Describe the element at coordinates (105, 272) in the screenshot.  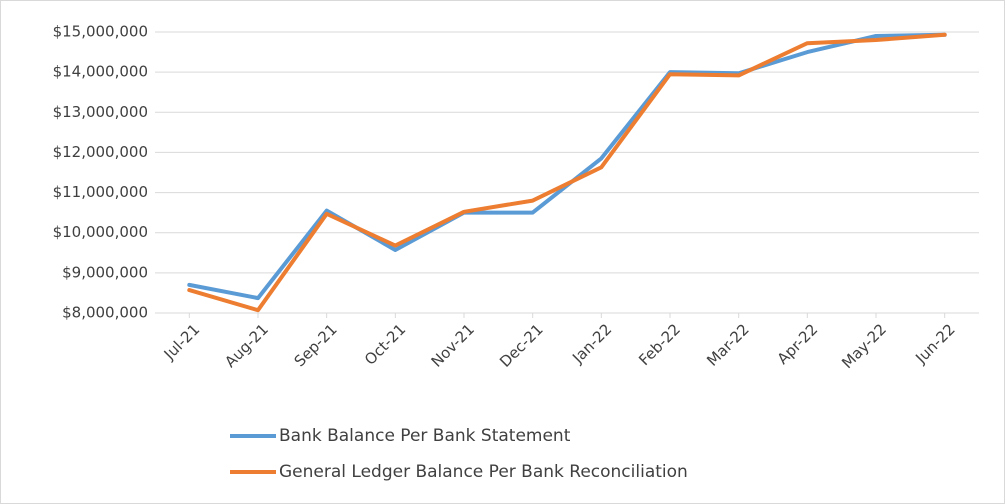
I see `y-tick-label: $9,000,000` at that location.